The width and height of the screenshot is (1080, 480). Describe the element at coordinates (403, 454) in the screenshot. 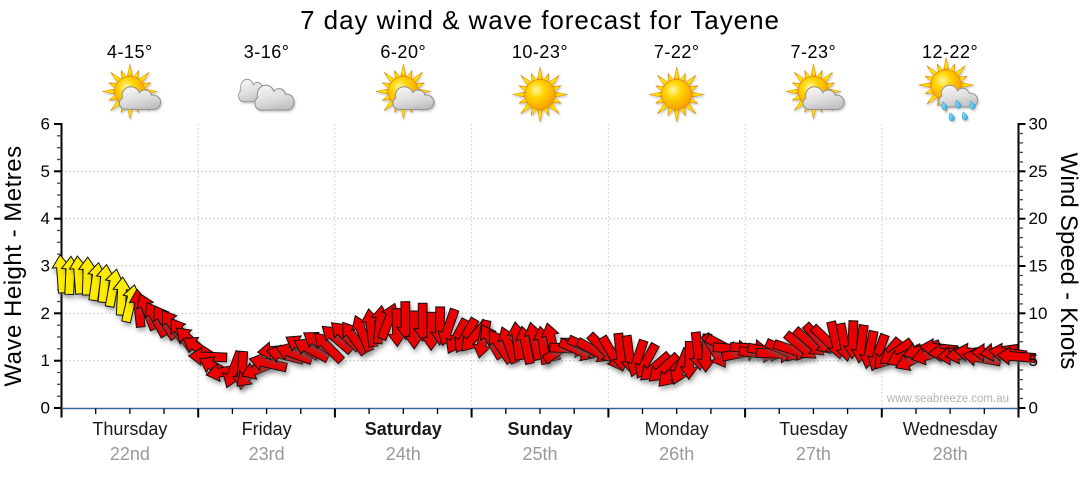

I see `svg-text: 24th` at that location.